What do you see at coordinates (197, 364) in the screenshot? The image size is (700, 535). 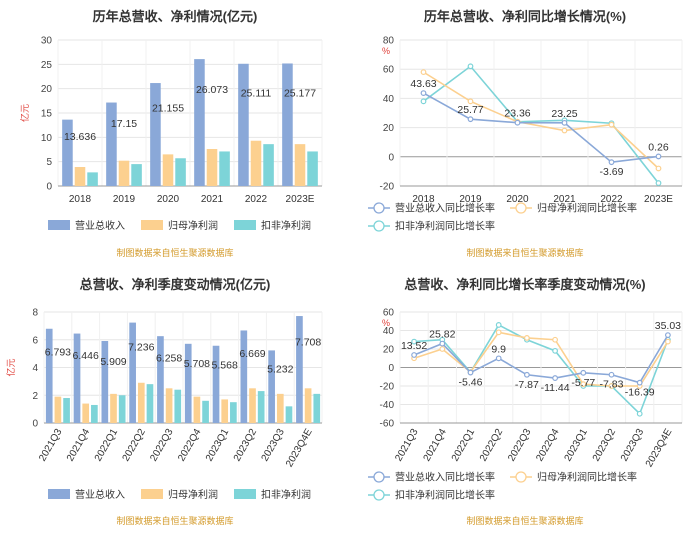 I see `data-label: 5.708` at bounding box center [197, 364].